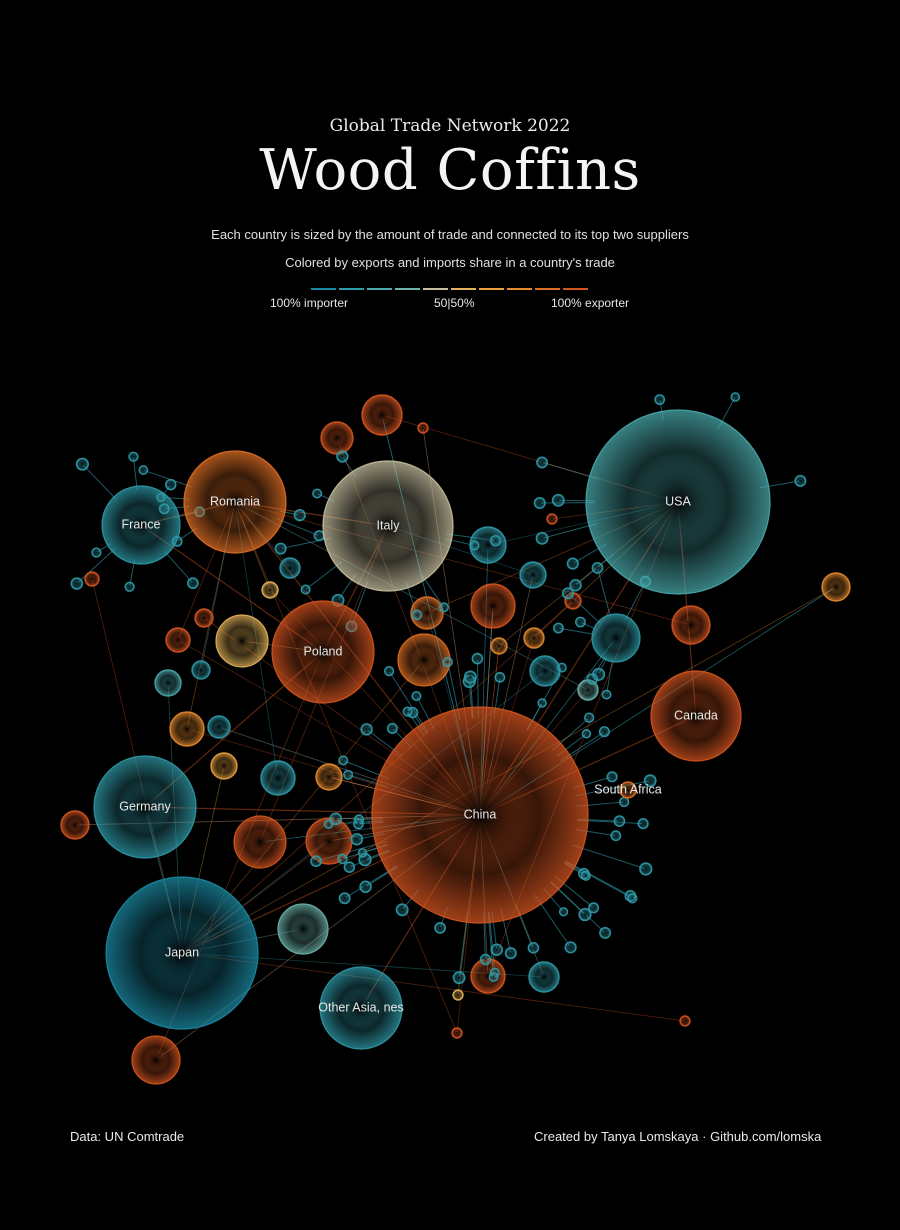 This screenshot has height=1230, width=900. What do you see at coordinates (480, 814) in the screenshot?
I see `country-label: China` at bounding box center [480, 814].